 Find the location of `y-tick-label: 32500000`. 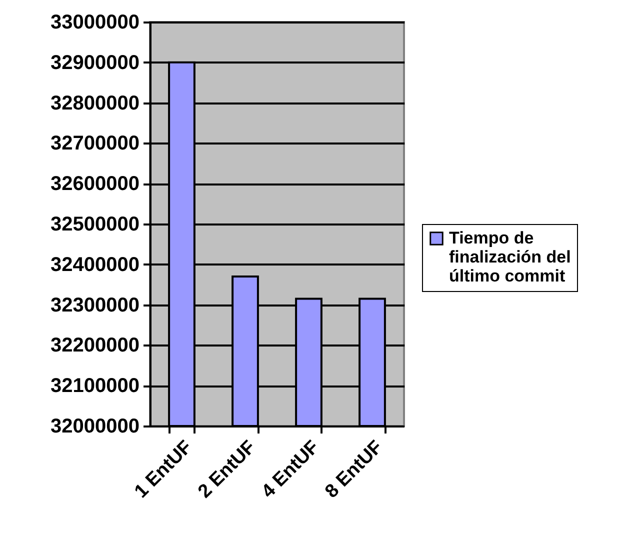

y-tick-label: 32500000 is located at coordinates (95, 225).